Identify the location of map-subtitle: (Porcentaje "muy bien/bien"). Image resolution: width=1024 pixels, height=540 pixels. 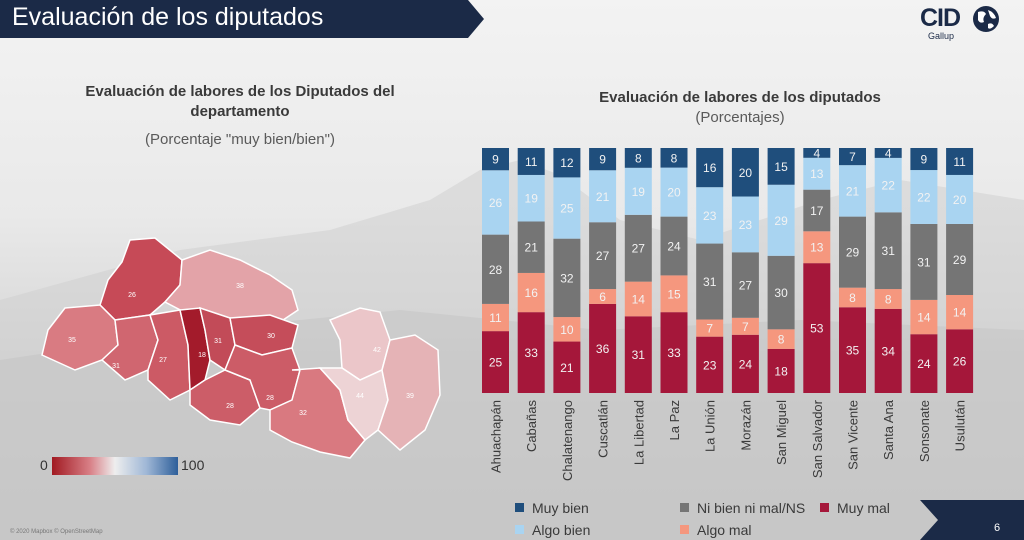
(240, 139).